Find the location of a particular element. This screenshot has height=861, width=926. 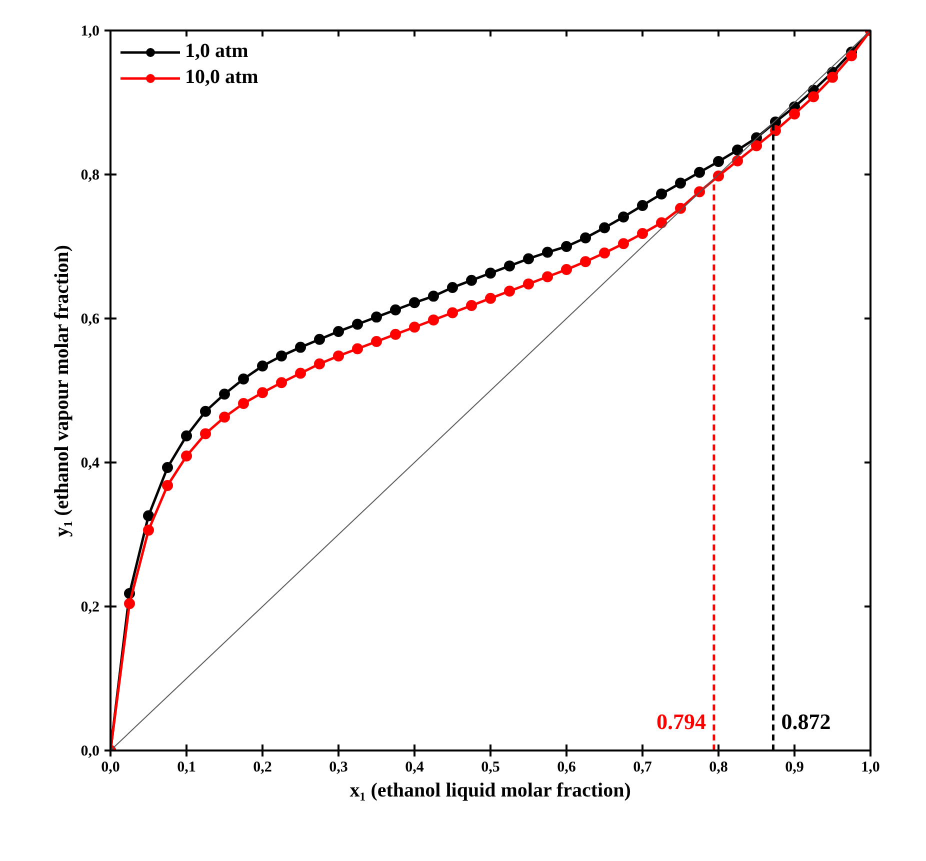

x-tick-label: 0,1 is located at coordinates (186, 768).